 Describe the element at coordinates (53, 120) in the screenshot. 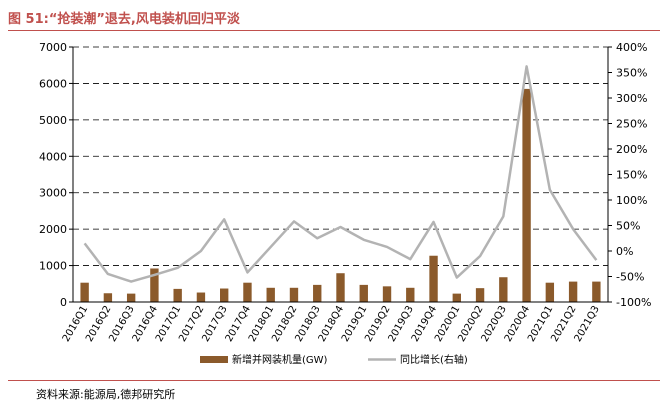

I see `left-tick-label: 5000` at that location.